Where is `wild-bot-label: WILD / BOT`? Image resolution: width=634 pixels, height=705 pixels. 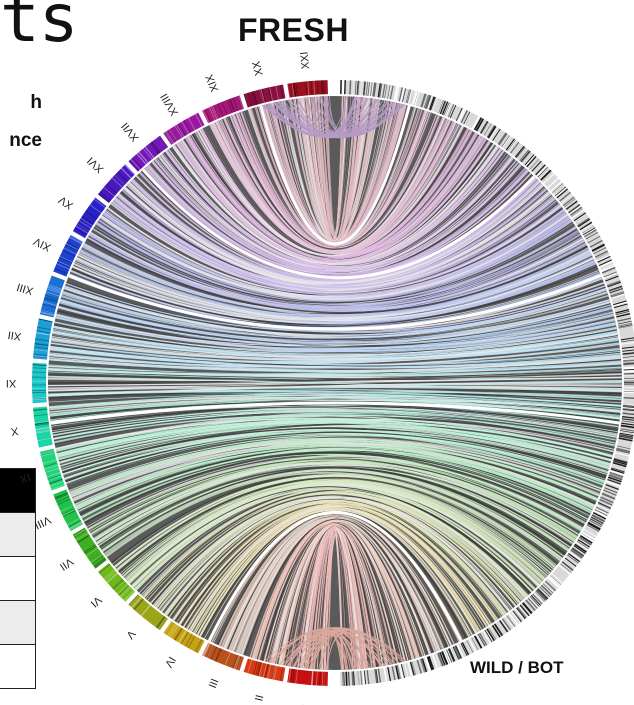 wild-bot-label: WILD / BOT is located at coordinates (516, 668).